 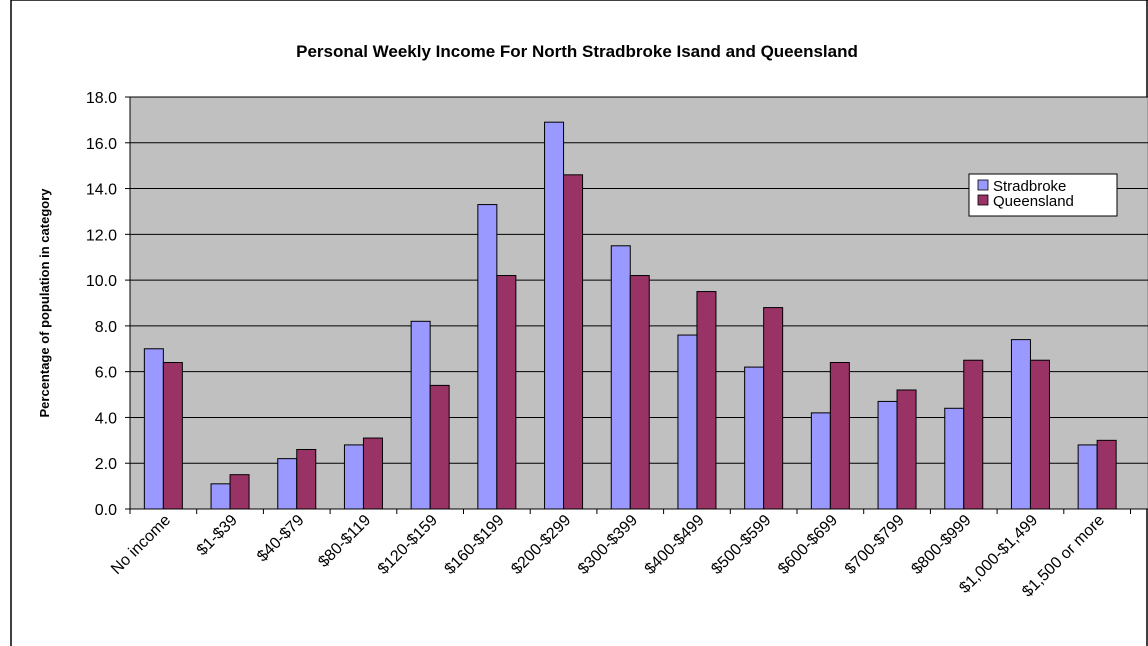 What do you see at coordinates (101, 98) in the screenshot?
I see `y-tick-label: 18.0` at bounding box center [101, 98].